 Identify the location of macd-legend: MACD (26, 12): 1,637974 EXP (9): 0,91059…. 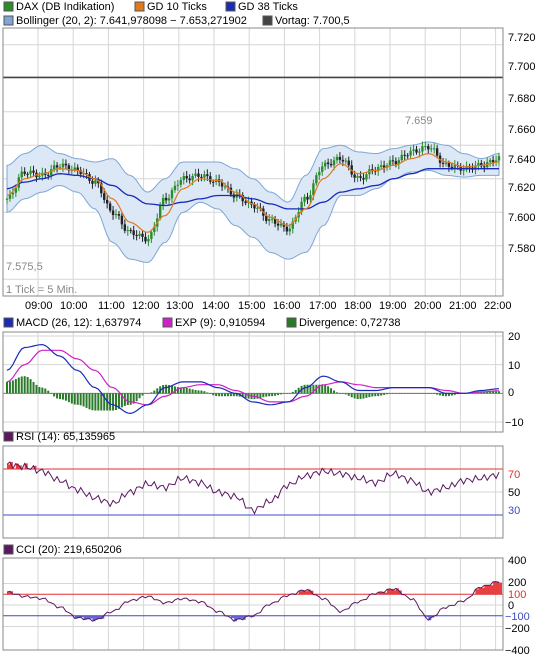
(202, 323).